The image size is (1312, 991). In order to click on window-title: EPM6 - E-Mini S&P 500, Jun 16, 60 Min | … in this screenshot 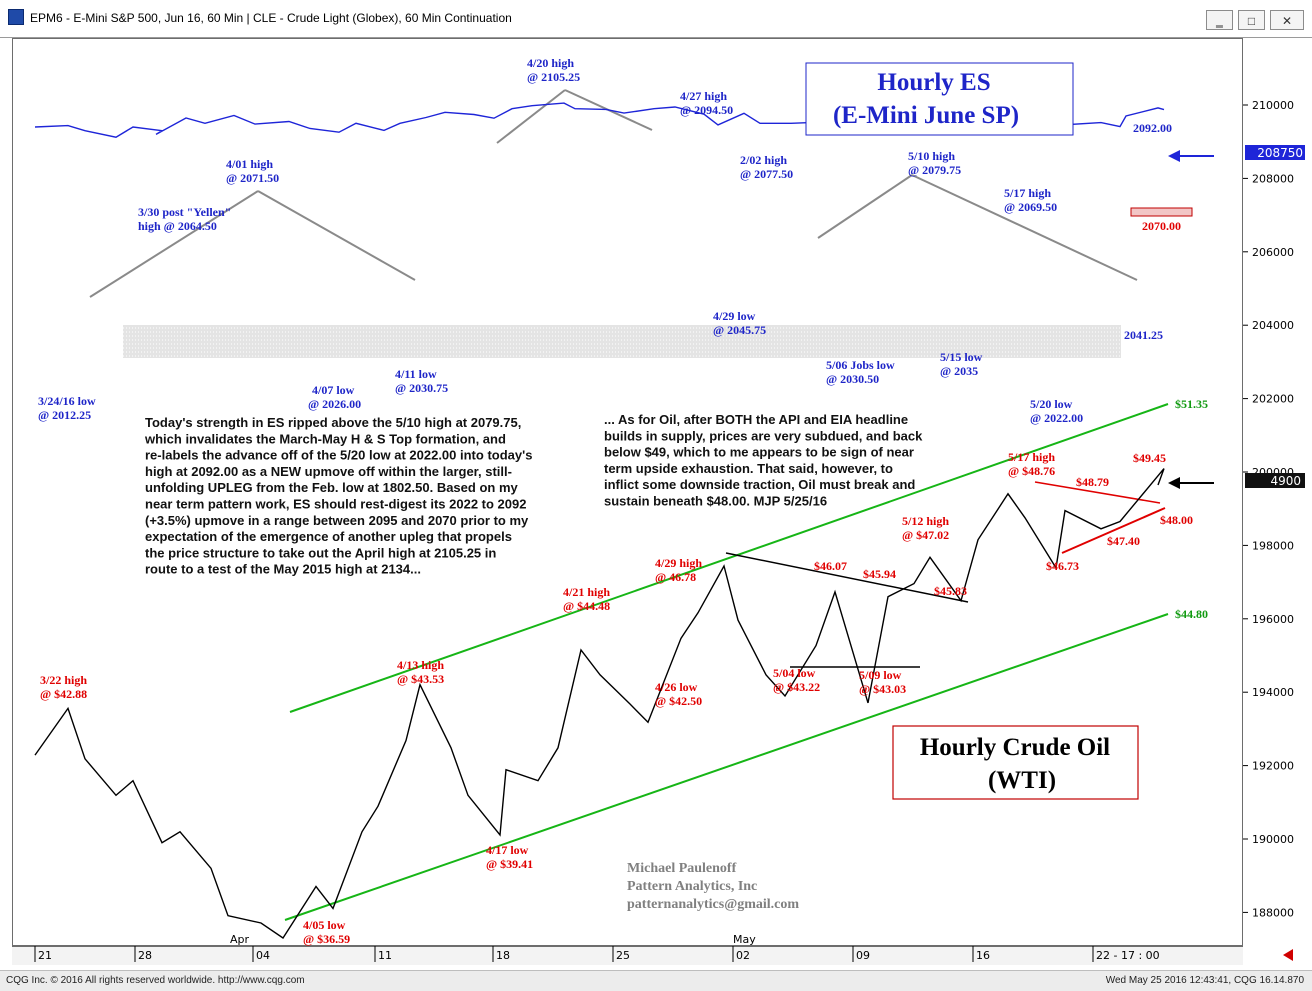, I will do `click(271, 18)`.